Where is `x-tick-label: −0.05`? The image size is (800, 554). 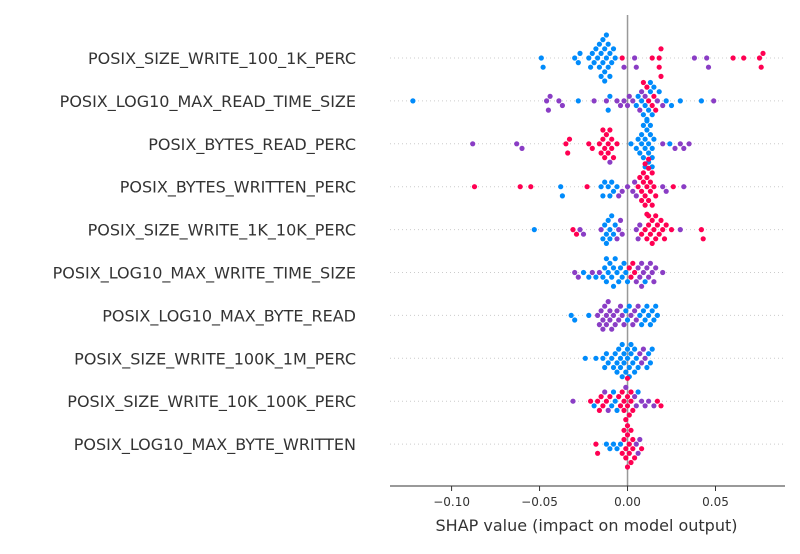 x-tick-label: −0.05 is located at coordinates (539, 502).